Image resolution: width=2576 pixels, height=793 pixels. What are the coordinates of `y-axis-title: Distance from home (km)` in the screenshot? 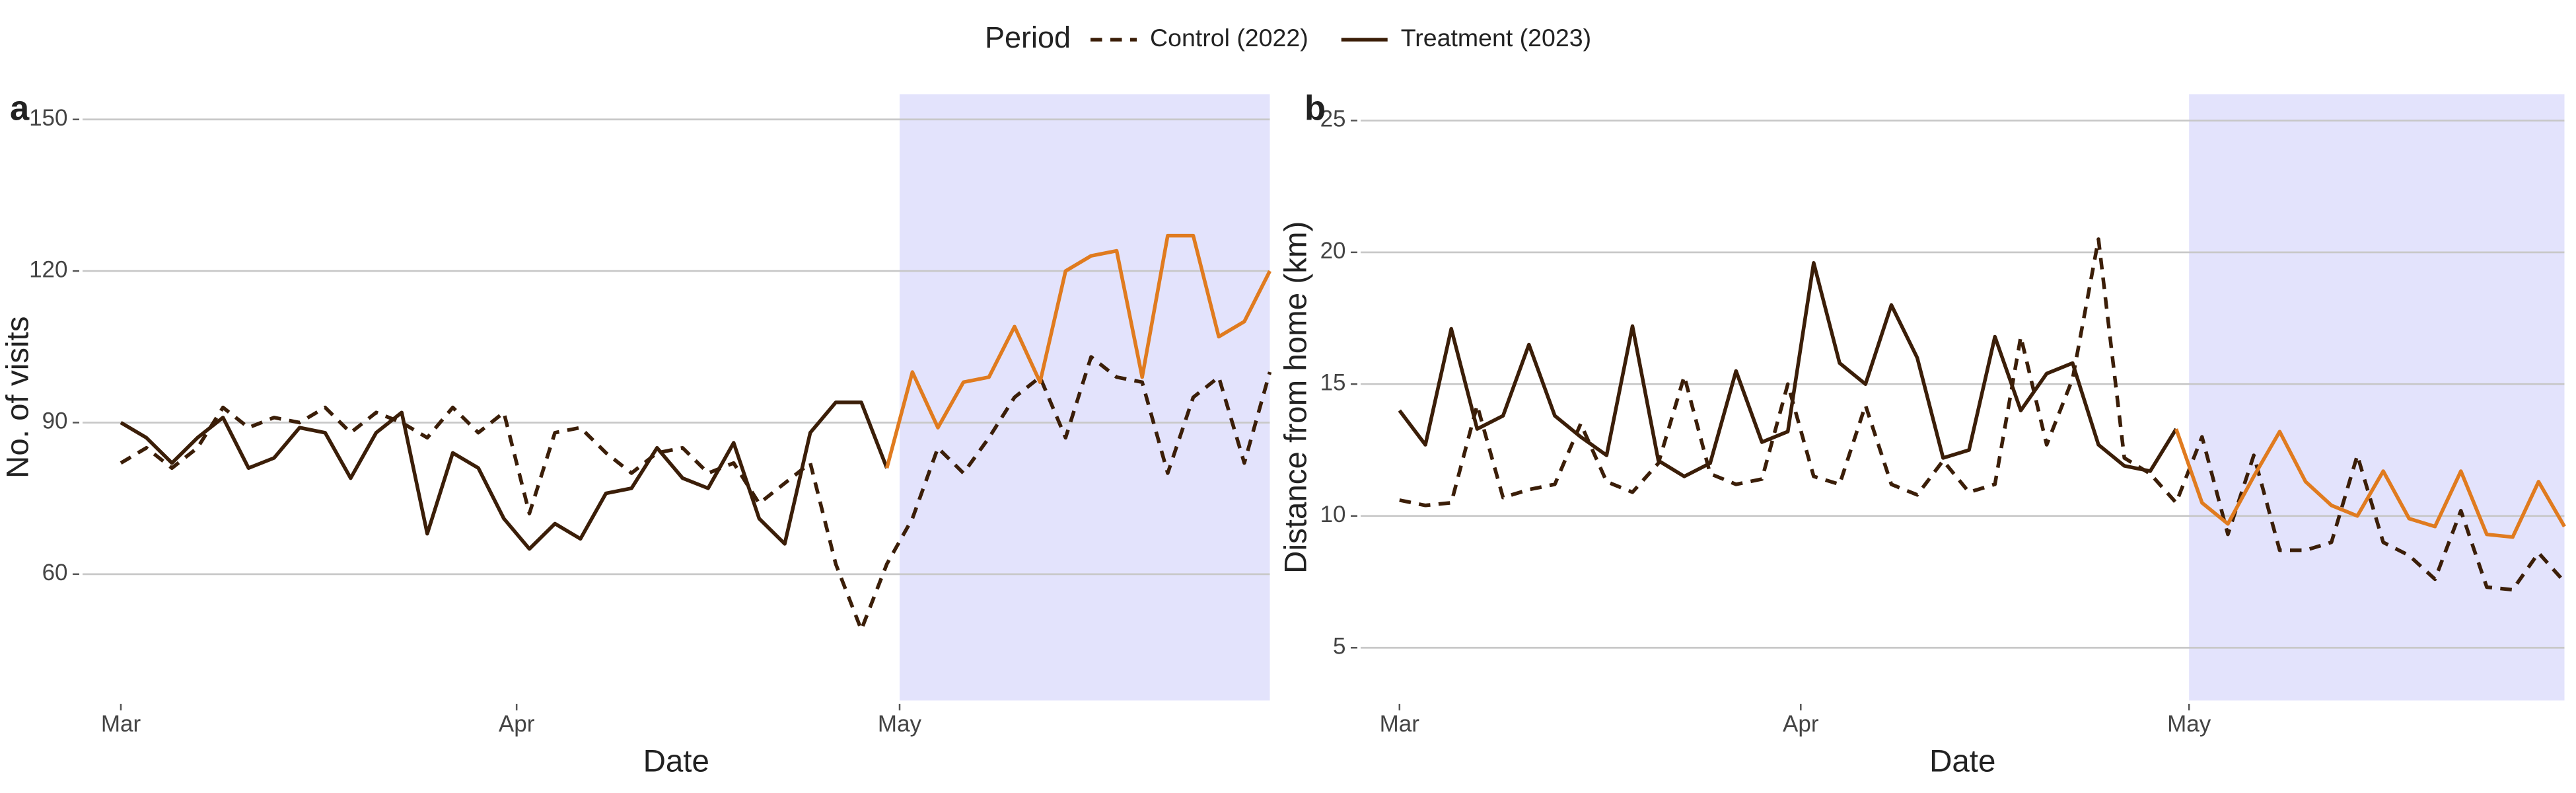 It's located at (1297, 398).